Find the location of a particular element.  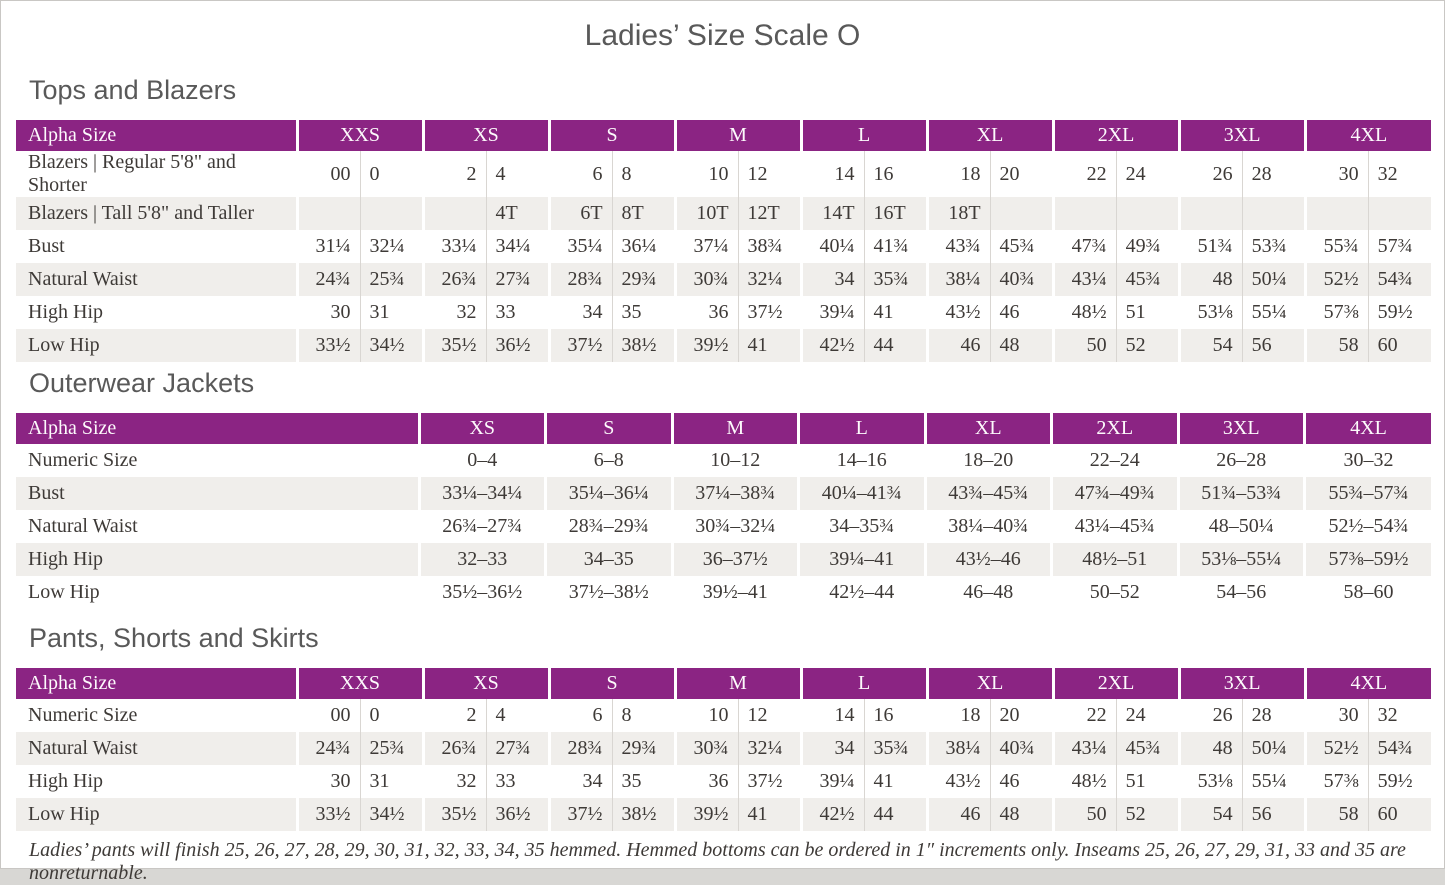

size-value-cell: 57⅜ is located at coordinates (1336, 312).